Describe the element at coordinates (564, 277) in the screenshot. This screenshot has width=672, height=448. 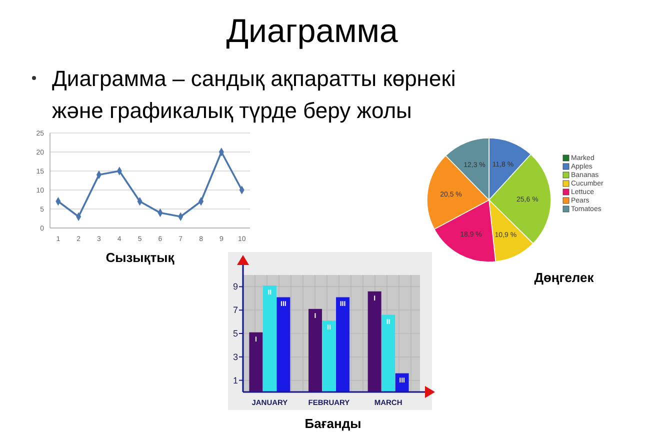
I see `text: Дөңгелек` at that location.